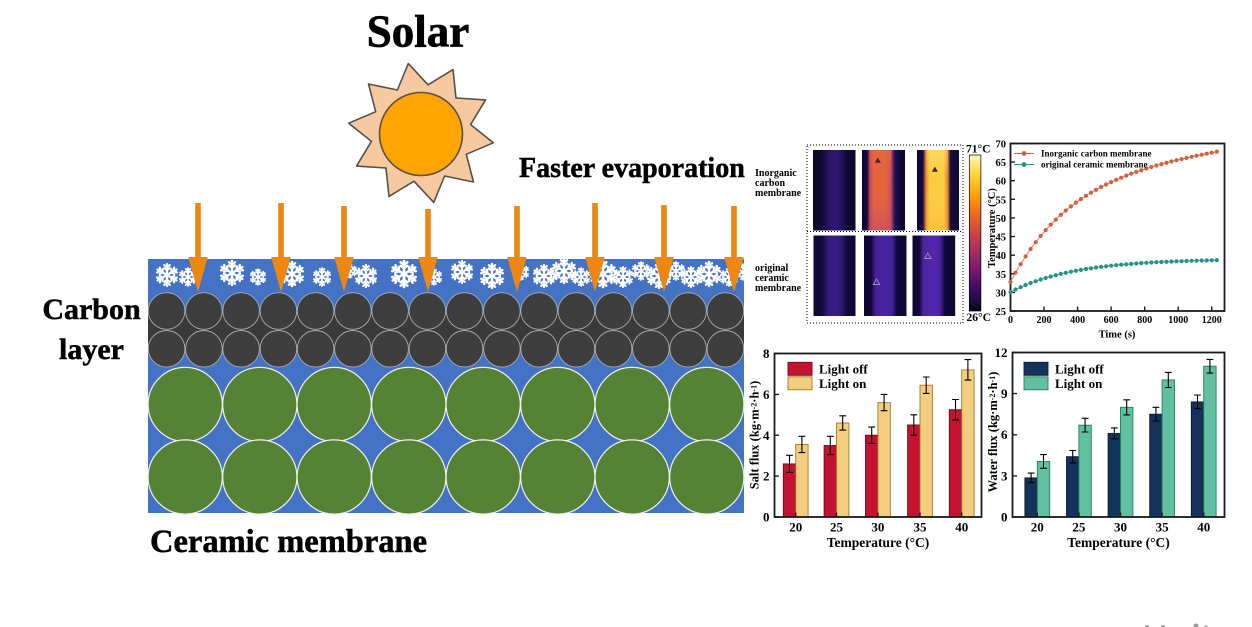 This screenshot has width=1252, height=627. I want to click on svg-text: 1200, so click(1212, 320).